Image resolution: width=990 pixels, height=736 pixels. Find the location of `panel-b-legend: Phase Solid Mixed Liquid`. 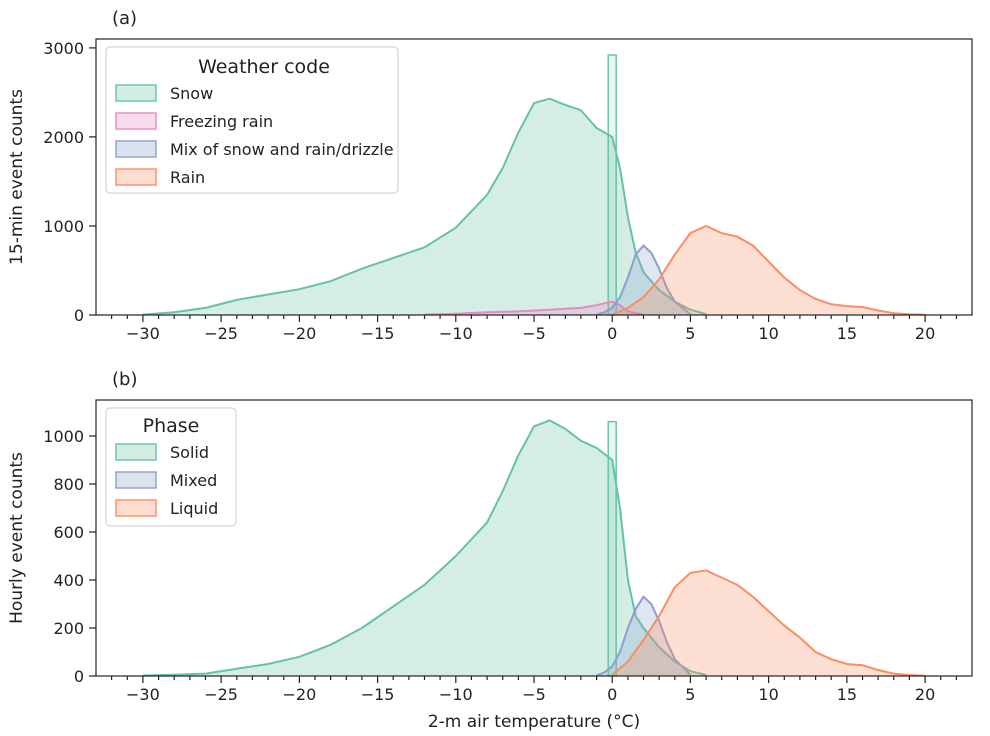

panel-b-legend: Phase Solid Mixed Liquid is located at coordinates (171, 467).